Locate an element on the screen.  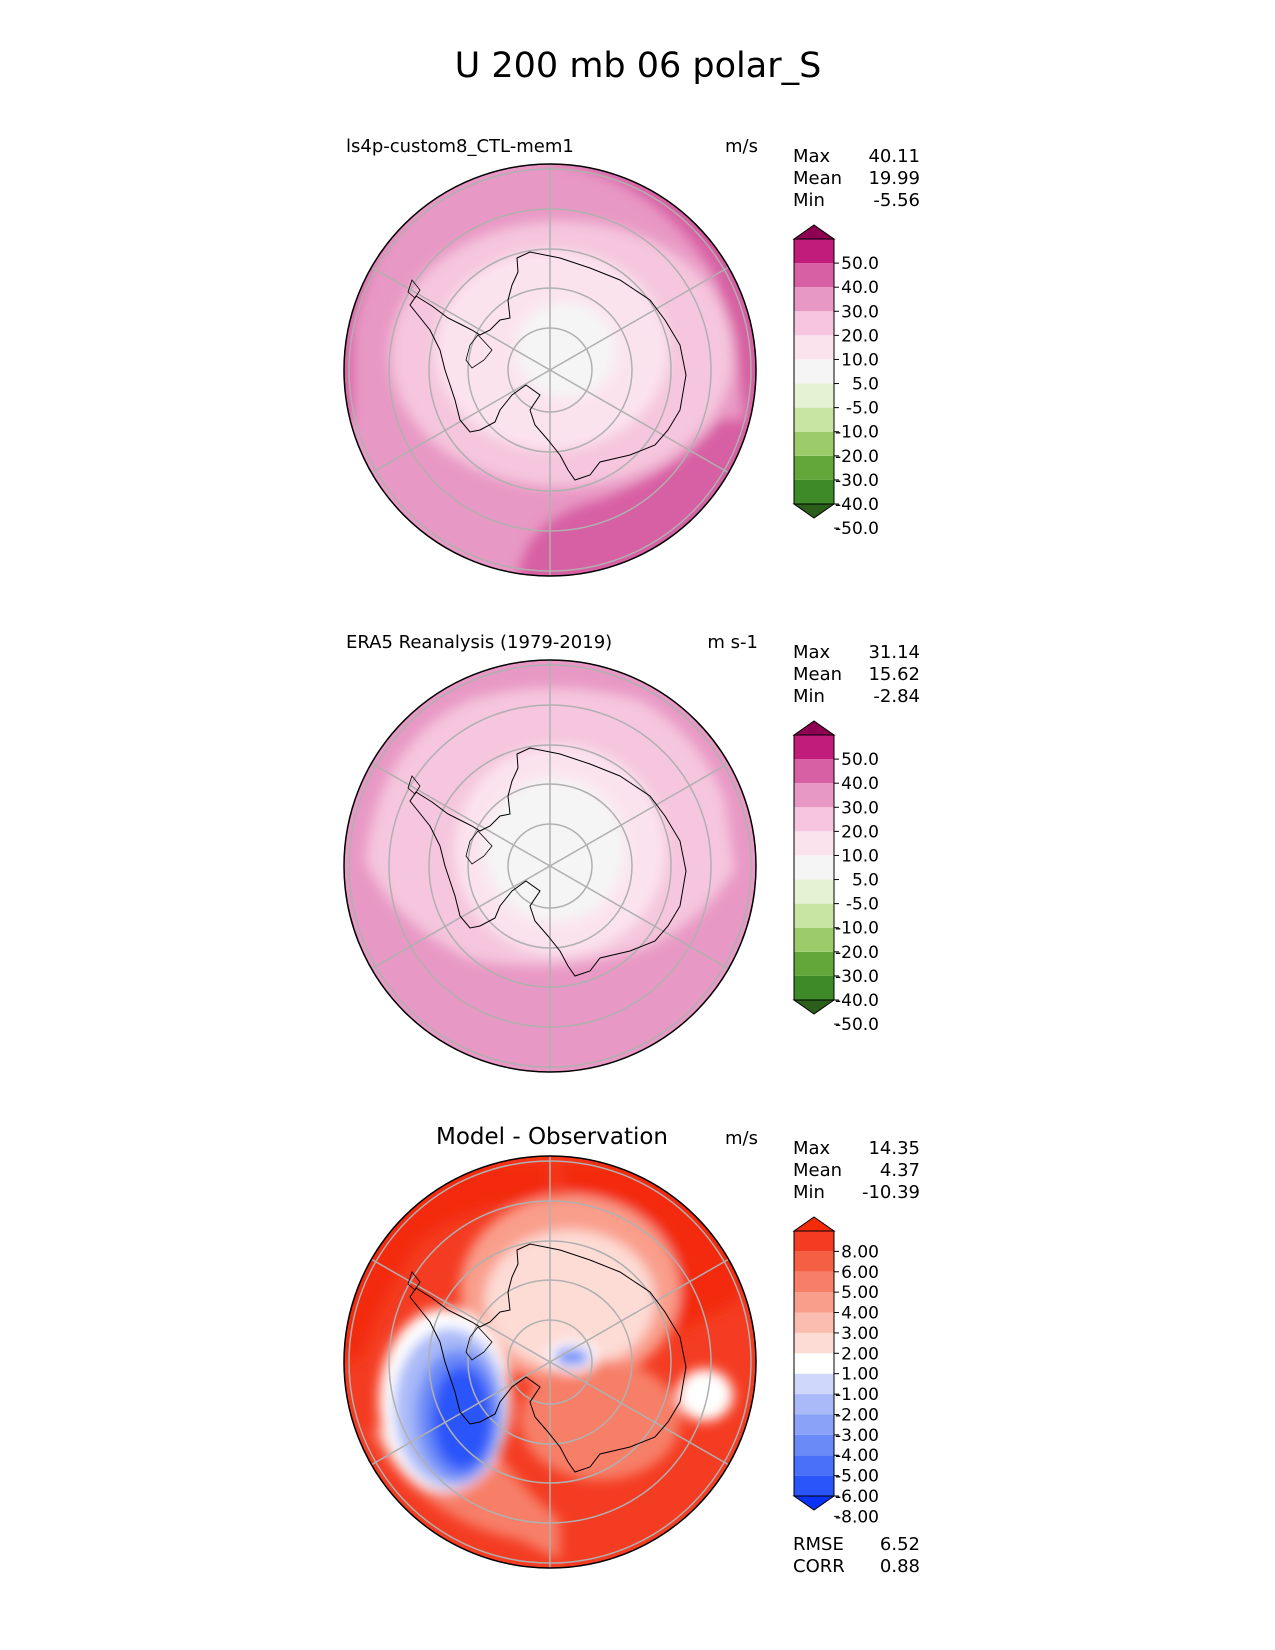
stat-value: 19.99 is located at coordinates (894, 178).